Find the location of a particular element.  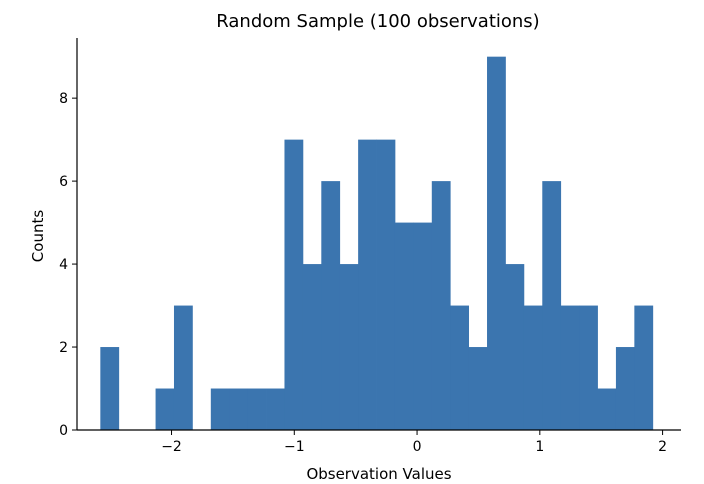

y-tick-label: 6 is located at coordinates (63, 182).